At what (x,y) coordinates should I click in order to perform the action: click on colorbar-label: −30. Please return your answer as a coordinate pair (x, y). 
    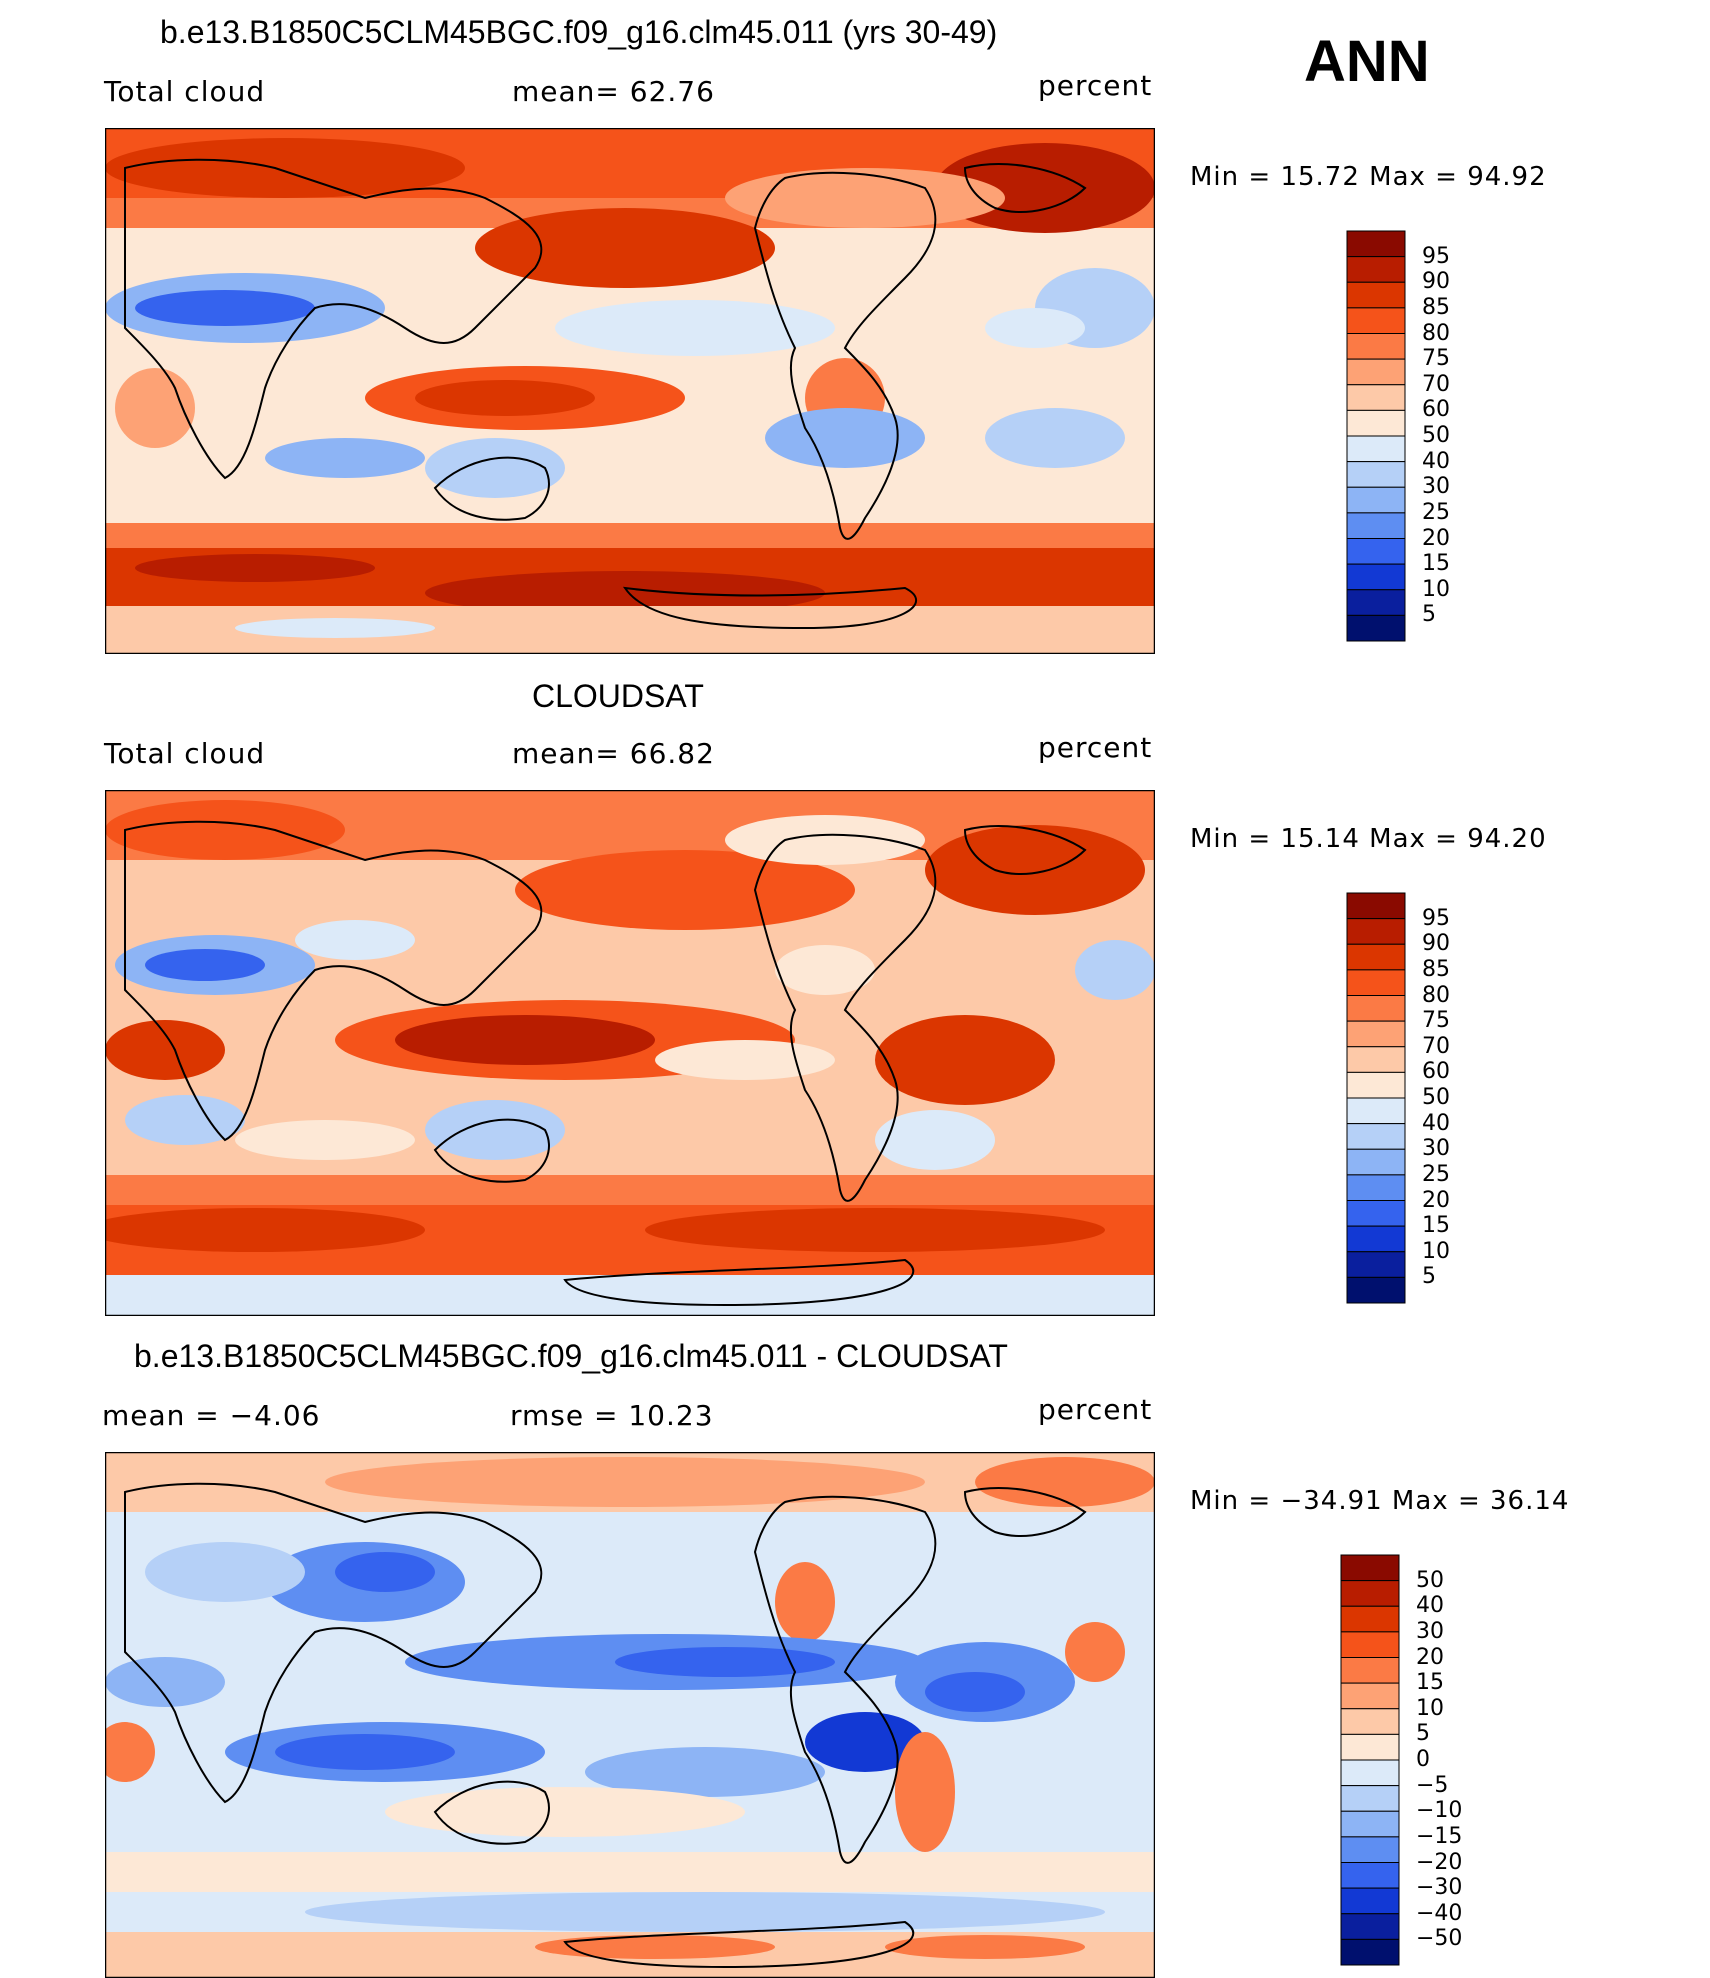
    Looking at the image, I should click on (1439, 1888).